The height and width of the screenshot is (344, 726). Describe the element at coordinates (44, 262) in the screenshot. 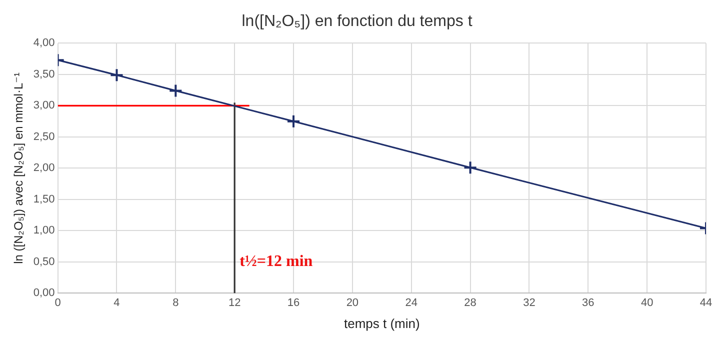

I see `y-tick-label: 0,50` at that location.